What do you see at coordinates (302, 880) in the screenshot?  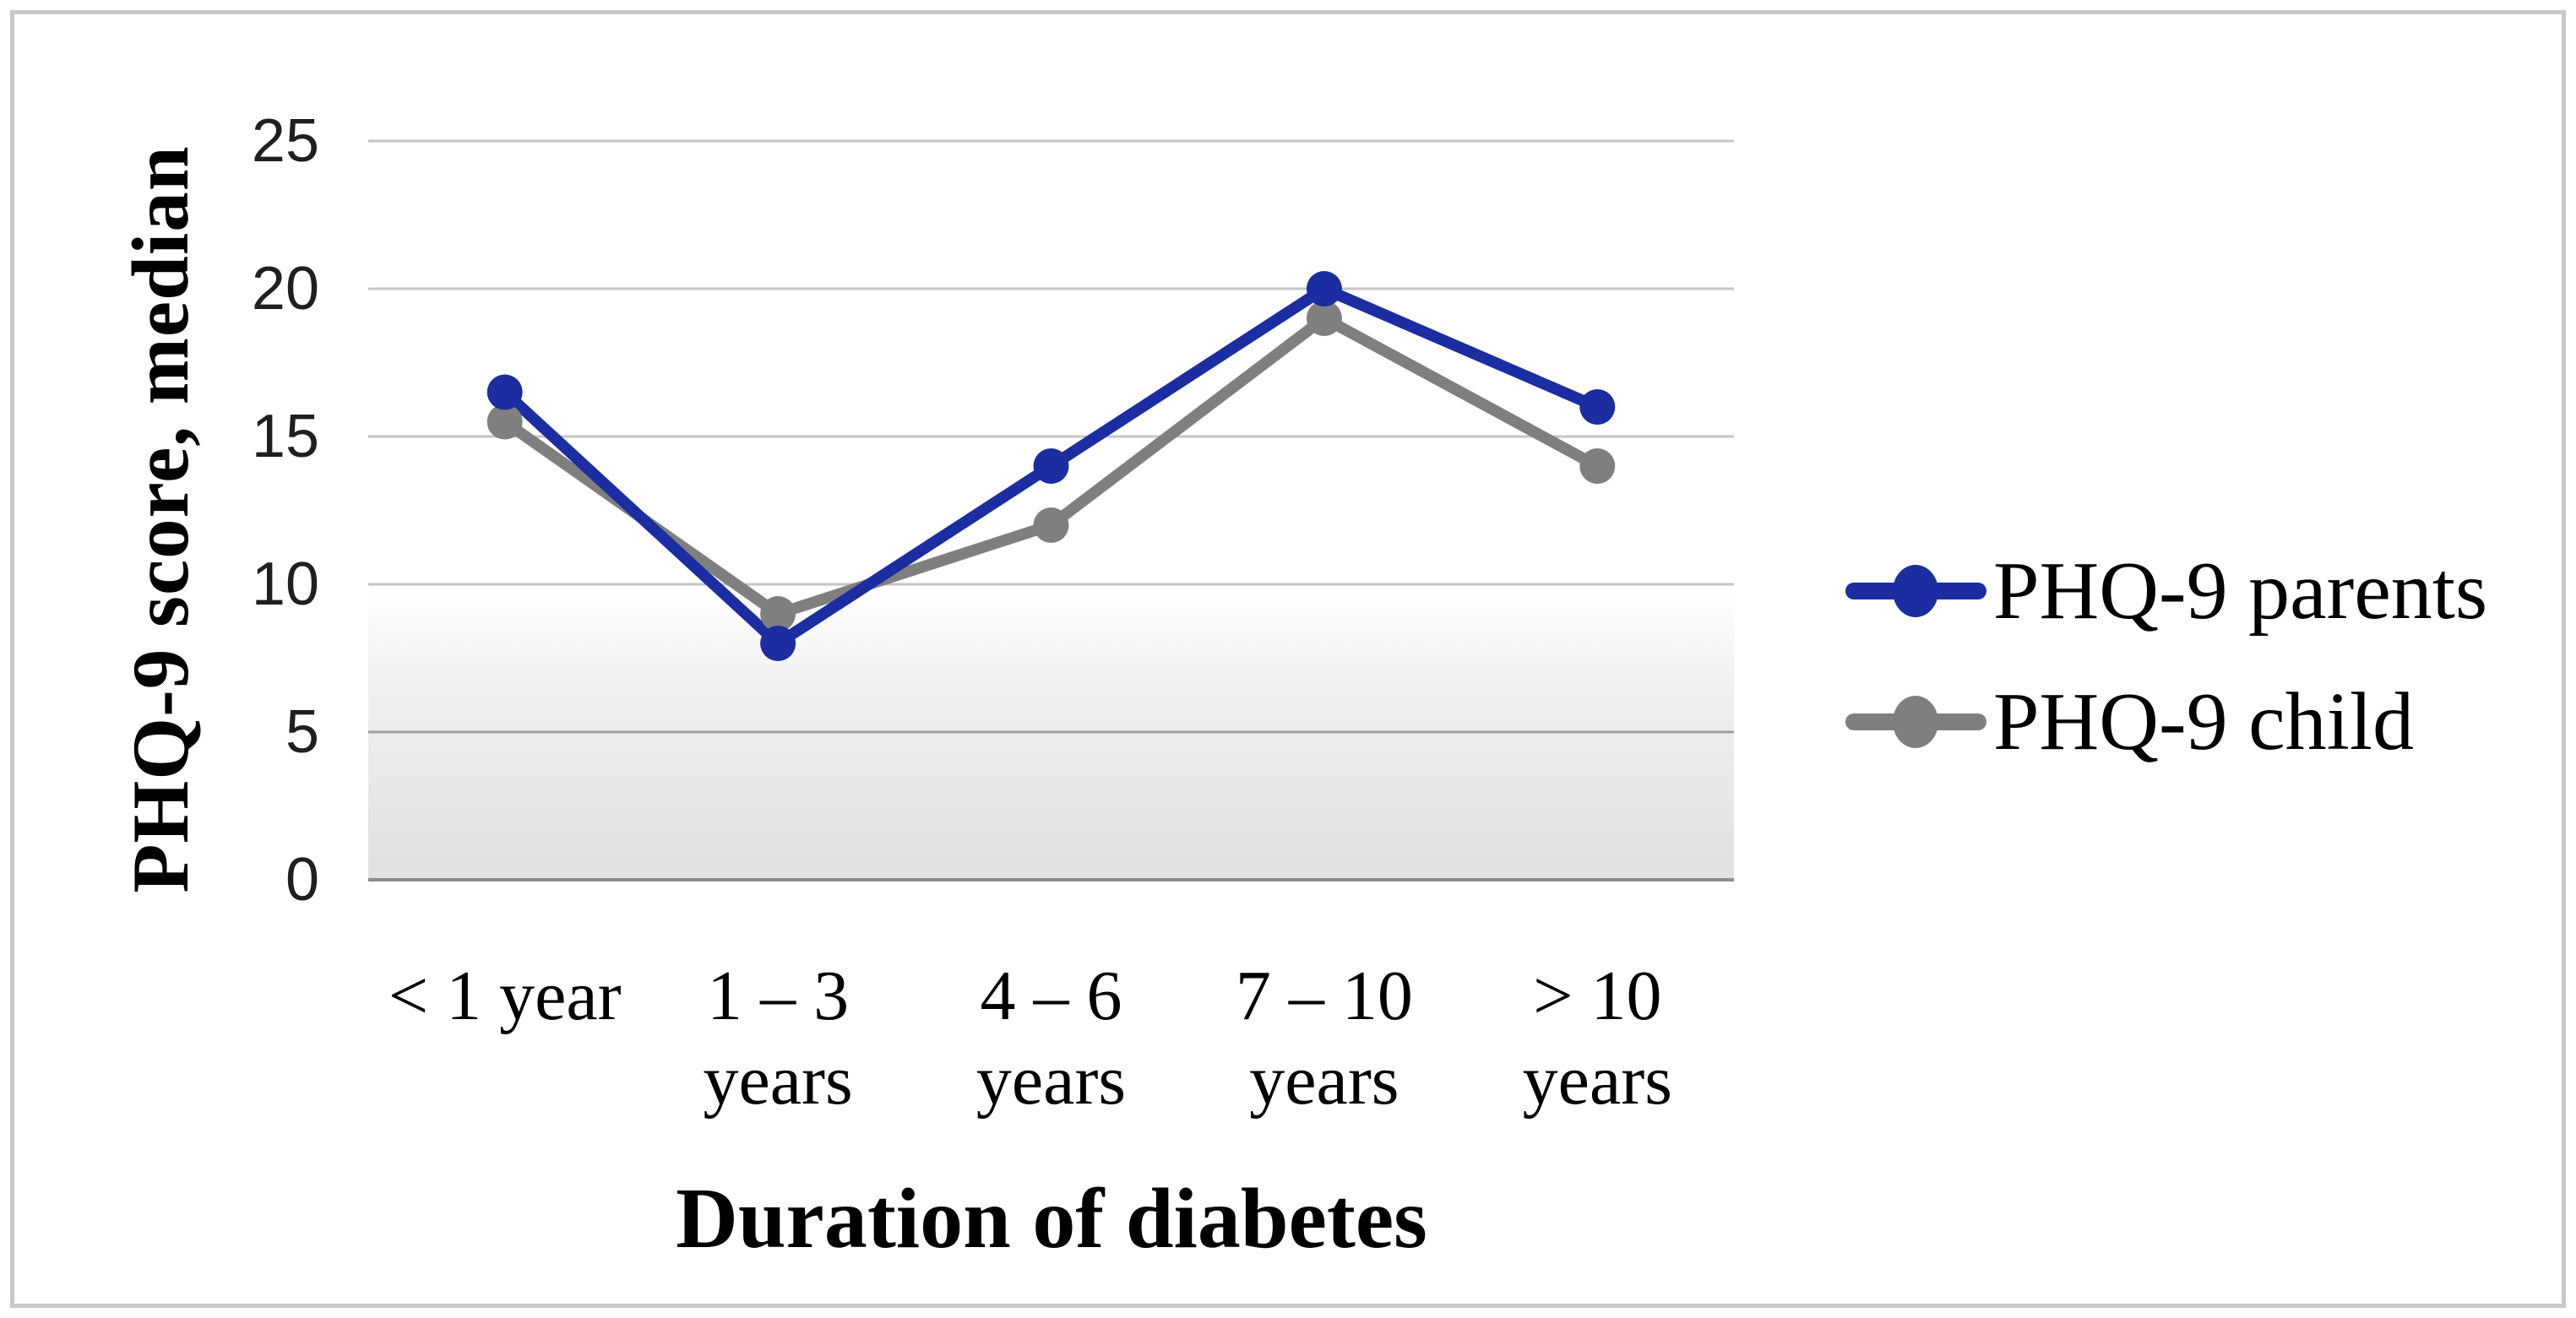 I see `y-tick-label-0: 0` at bounding box center [302, 880].